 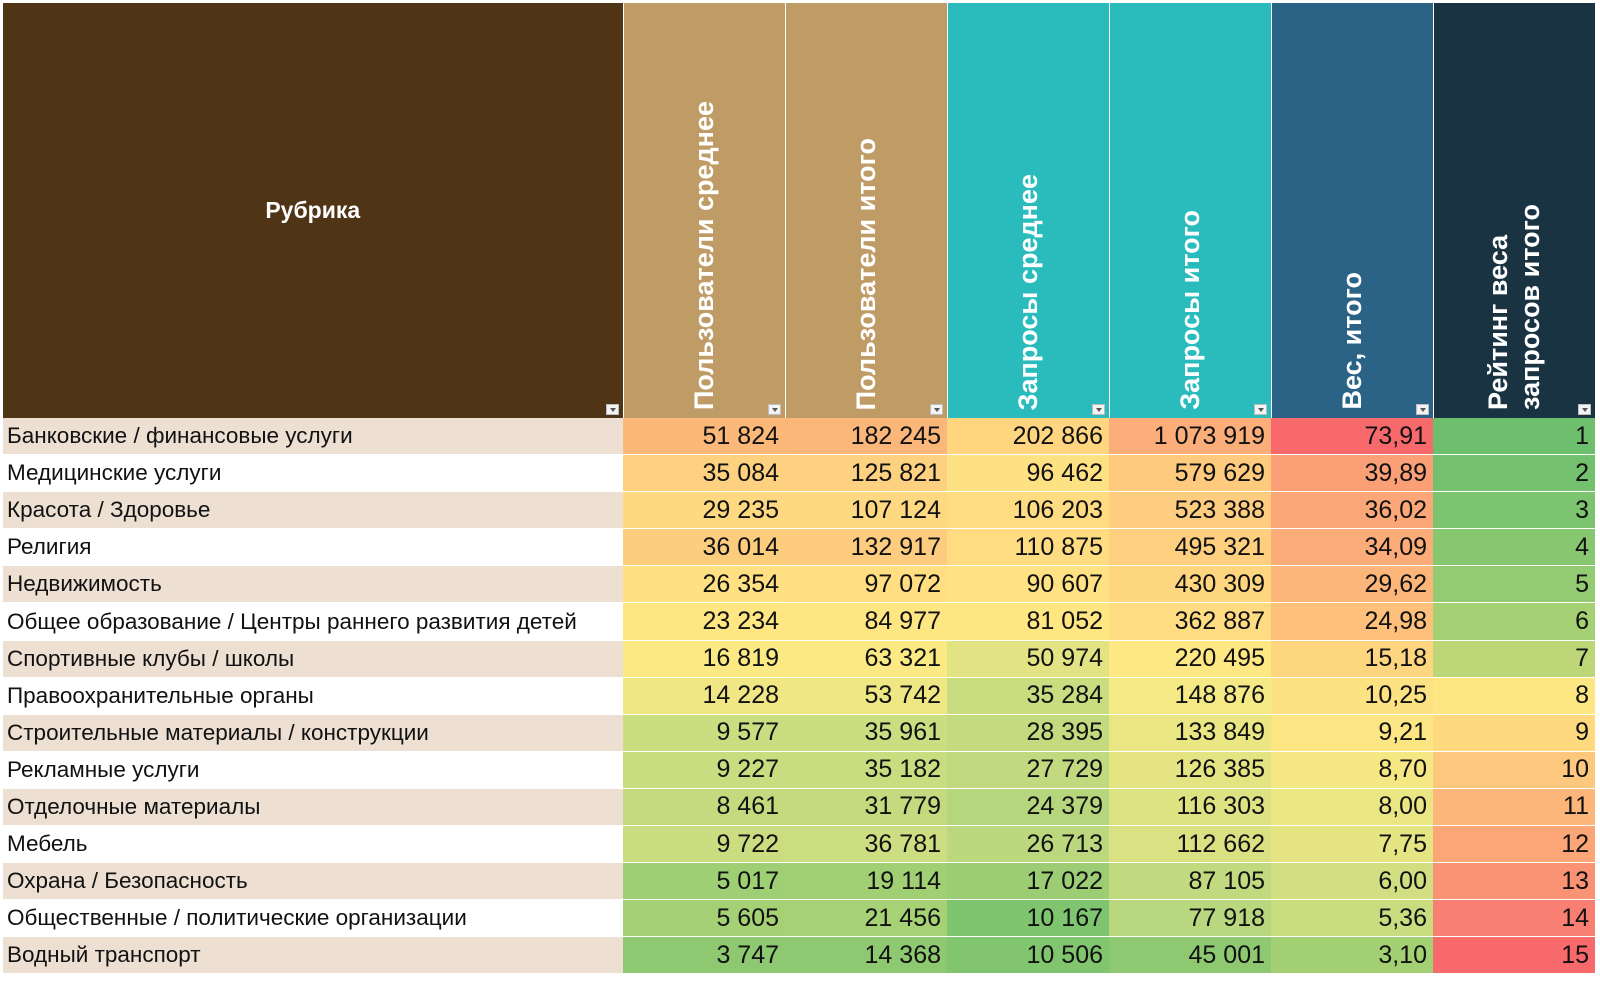 I want to click on sort-filter-icon, so click(x=1584, y=409).